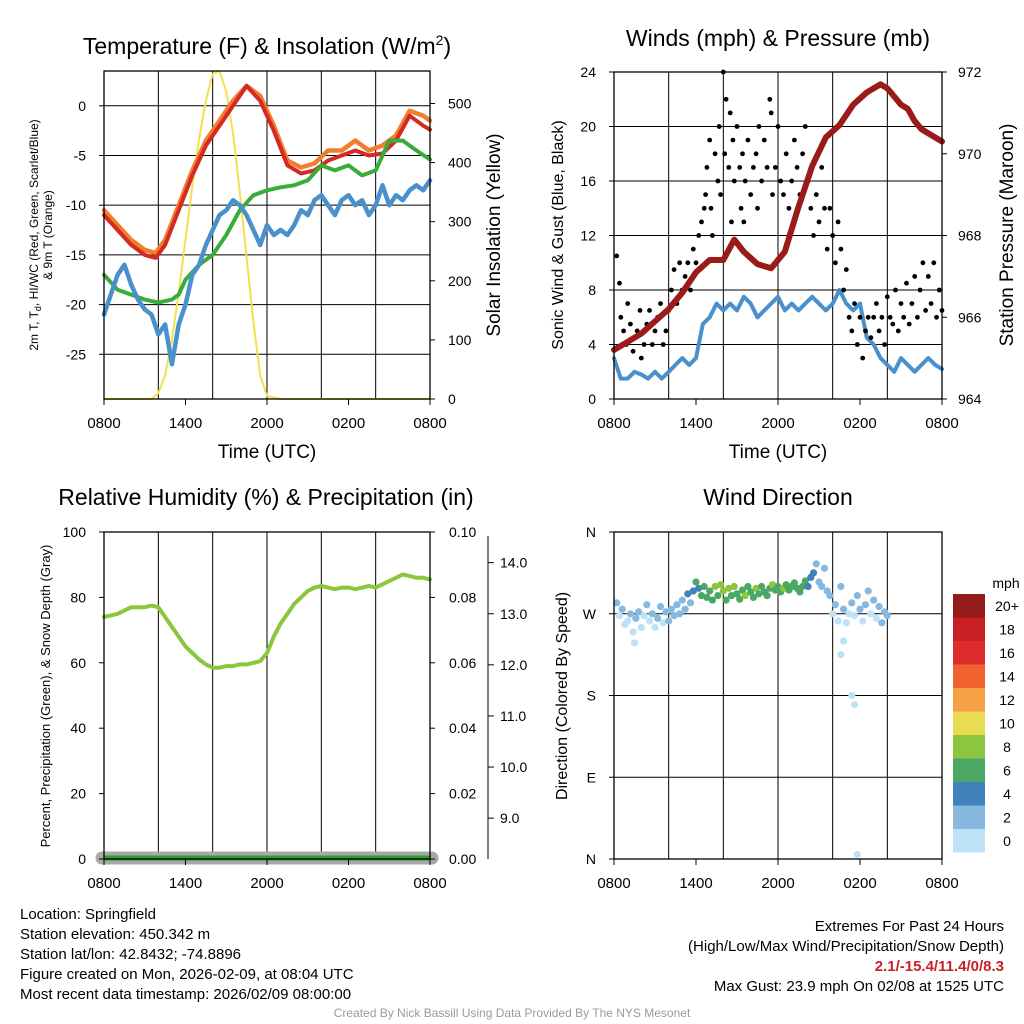 The width and height of the screenshot is (1024, 1024). What do you see at coordinates (267, 45) in the screenshot?
I see `temperature-title: Temperature (F) & Insolation (W/m2)` at bounding box center [267, 45].